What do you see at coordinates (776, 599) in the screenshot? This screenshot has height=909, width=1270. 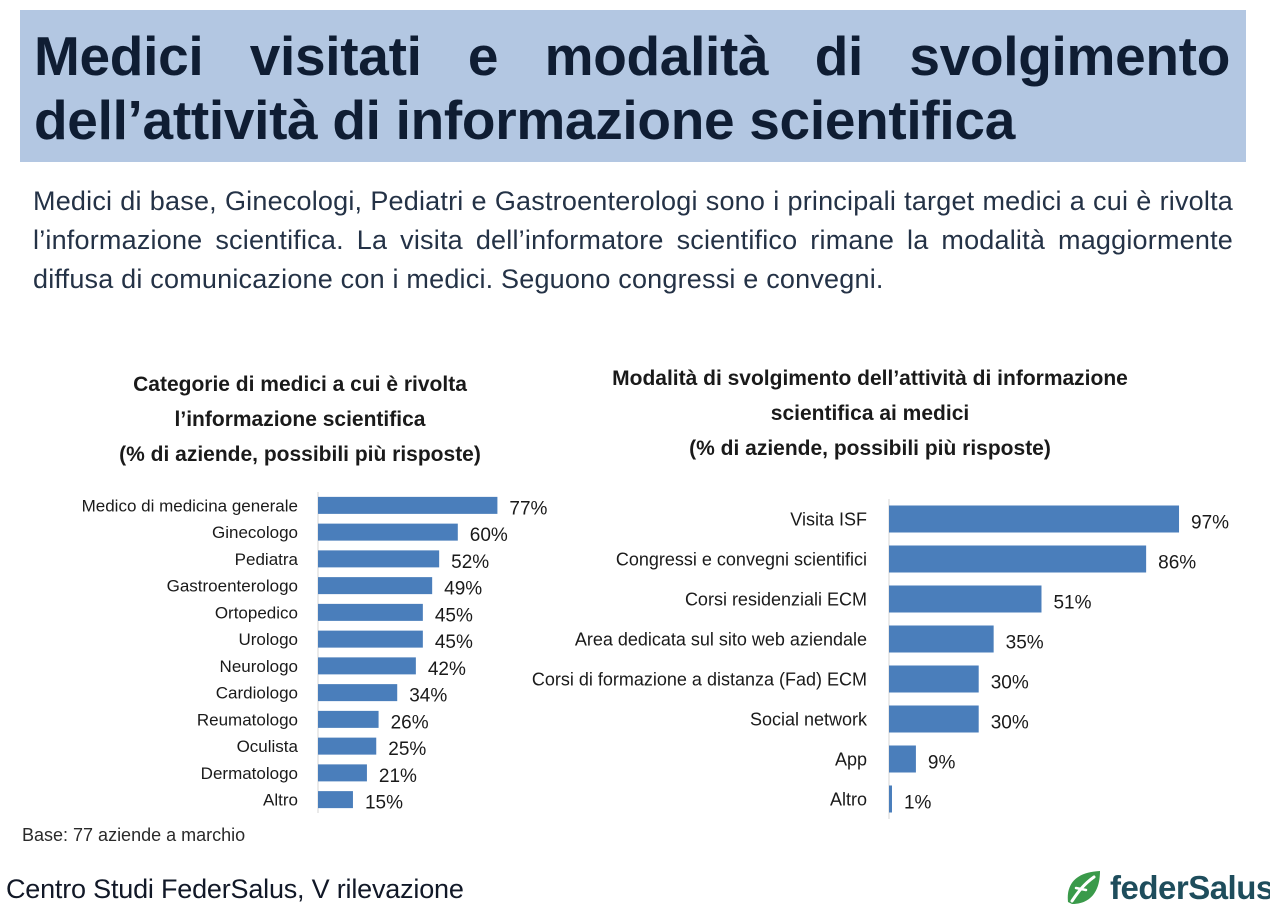 I see `right-chart-category-label: Corsi residenziali ECM` at bounding box center [776, 599].